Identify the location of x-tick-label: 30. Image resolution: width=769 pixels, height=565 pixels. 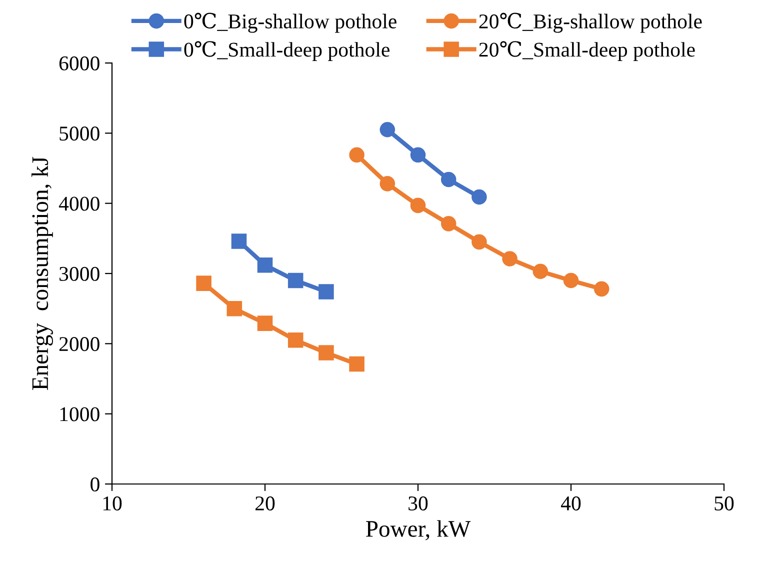
(418, 503).